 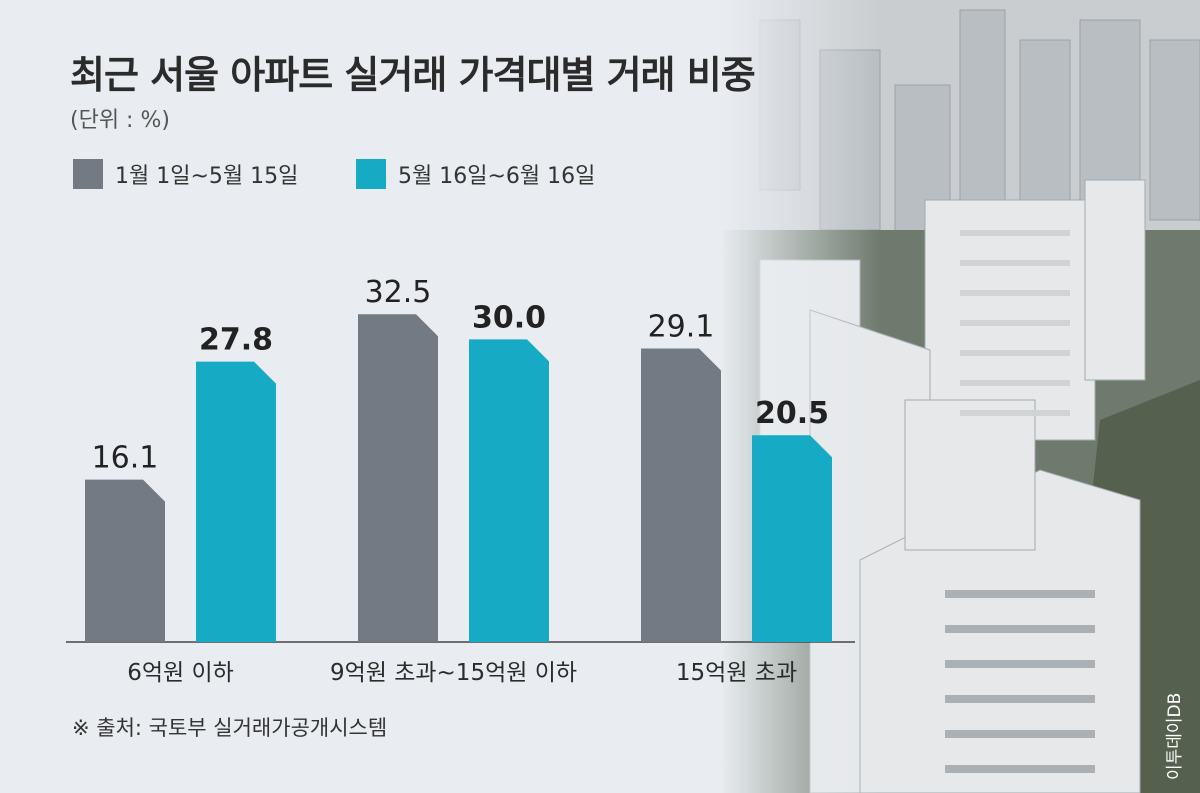 What do you see at coordinates (792, 538) in the screenshot?
I see `bar-series2-cat3` at bounding box center [792, 538].